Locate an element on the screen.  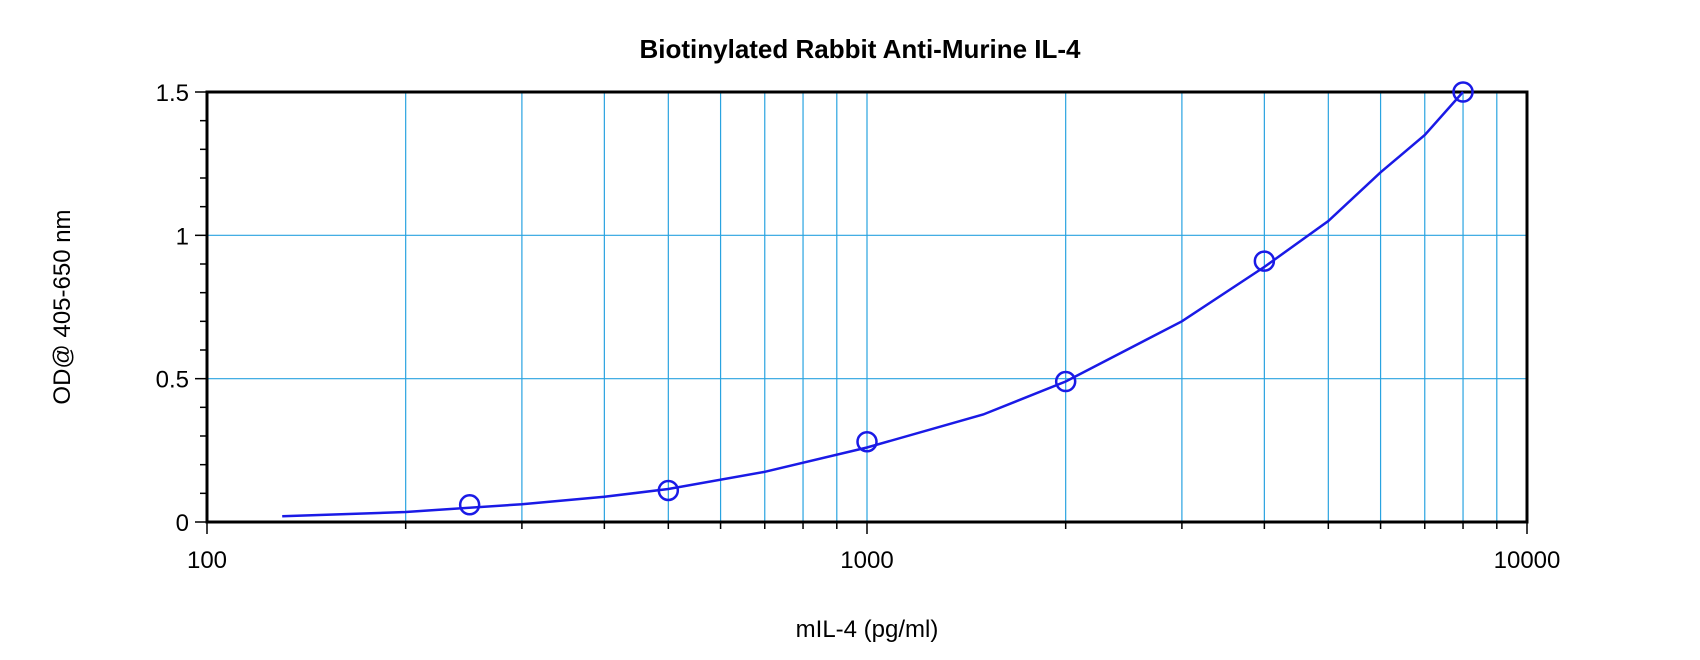
x-tick-label: 100 is located at coordinates (207, 560).